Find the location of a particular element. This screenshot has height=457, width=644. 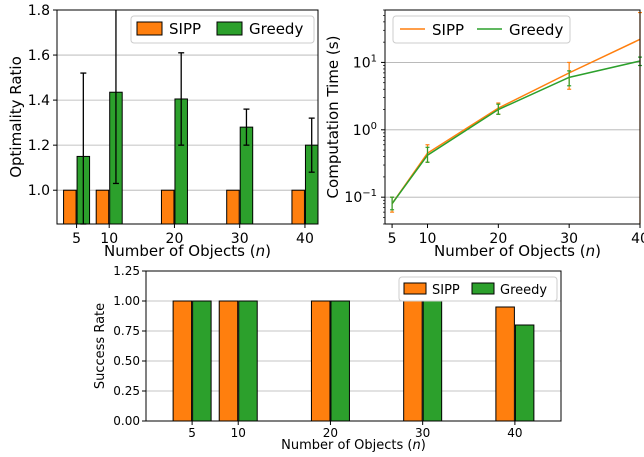

y-tick-label: 0.75 is located at coordinates (126, 331).